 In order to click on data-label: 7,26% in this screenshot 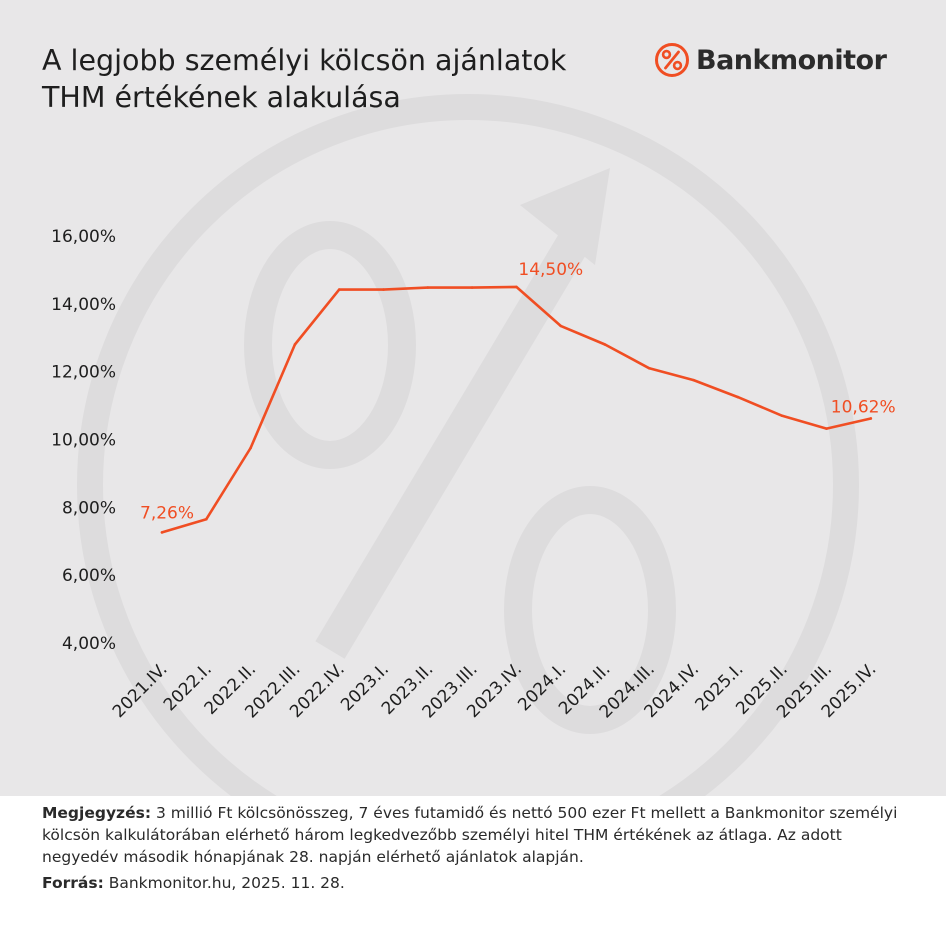, I will do `click(167, 513)`.